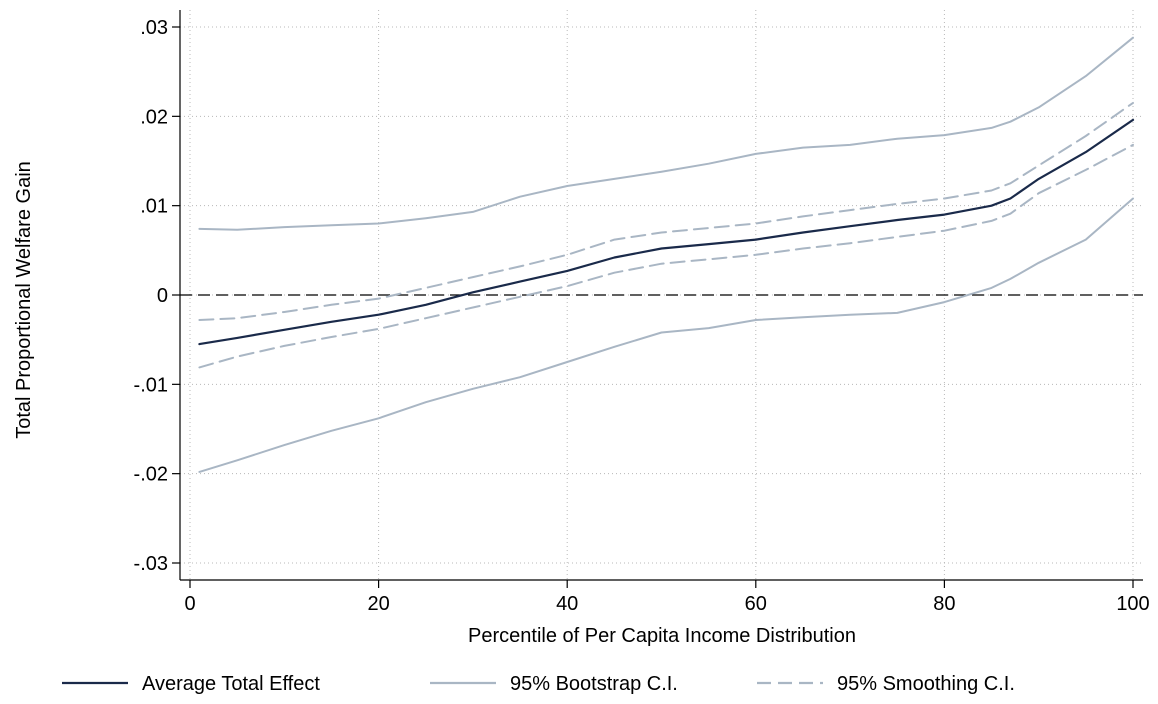  I want to click on y-tick-label: -.01, so click(151, 385).